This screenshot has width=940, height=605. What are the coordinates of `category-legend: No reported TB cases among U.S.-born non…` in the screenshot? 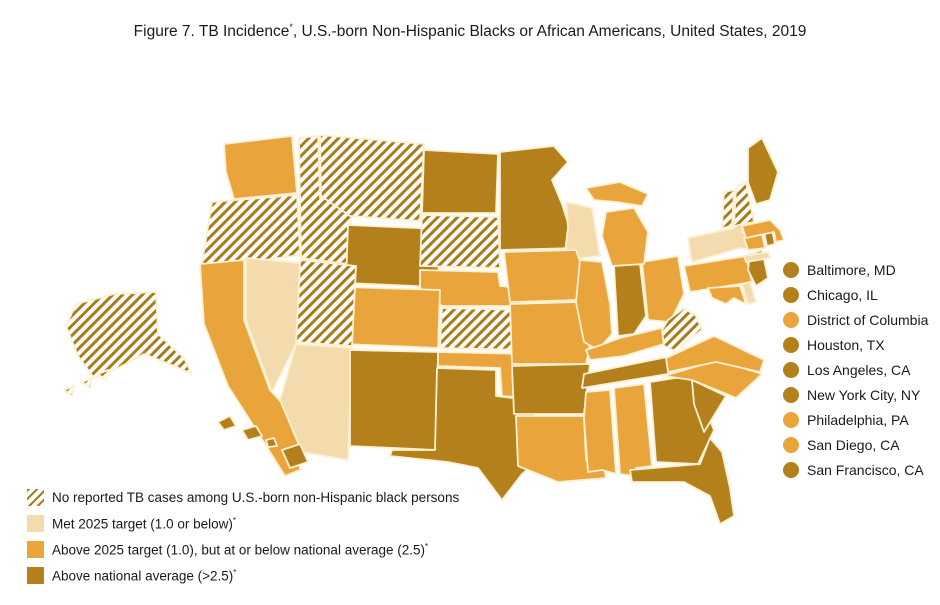 It's located at (243, 541).